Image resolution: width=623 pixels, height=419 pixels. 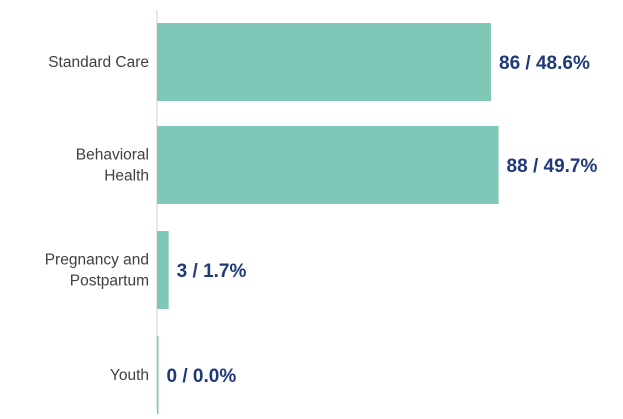 I want to click on category-label-0-line-0: Standard Care, so click(x=98, y=62).